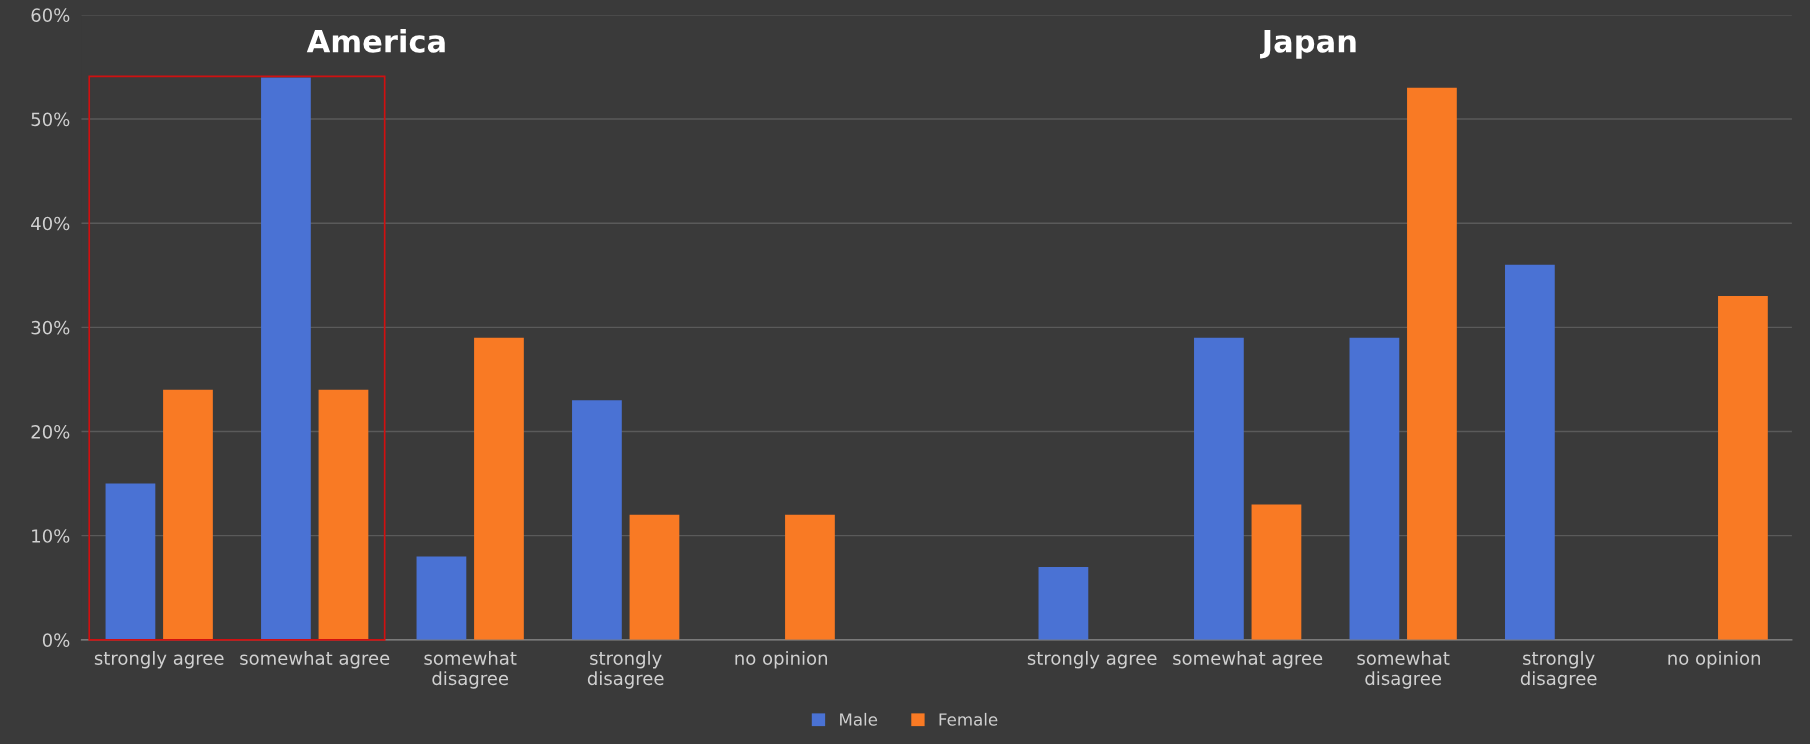  I want to click on annotation: Japan, so click(1308, 44).